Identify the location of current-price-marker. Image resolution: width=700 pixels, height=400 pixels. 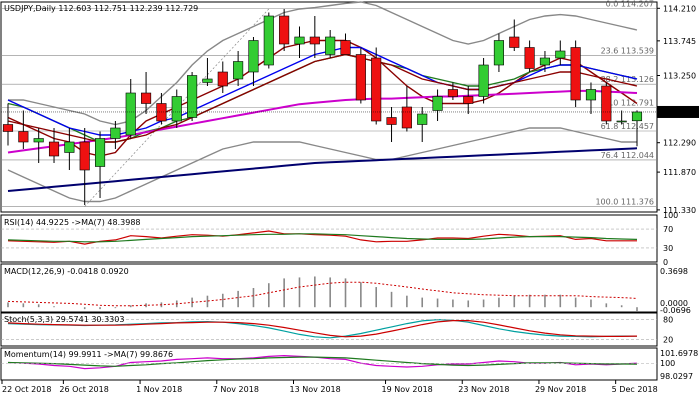
(678, 111).